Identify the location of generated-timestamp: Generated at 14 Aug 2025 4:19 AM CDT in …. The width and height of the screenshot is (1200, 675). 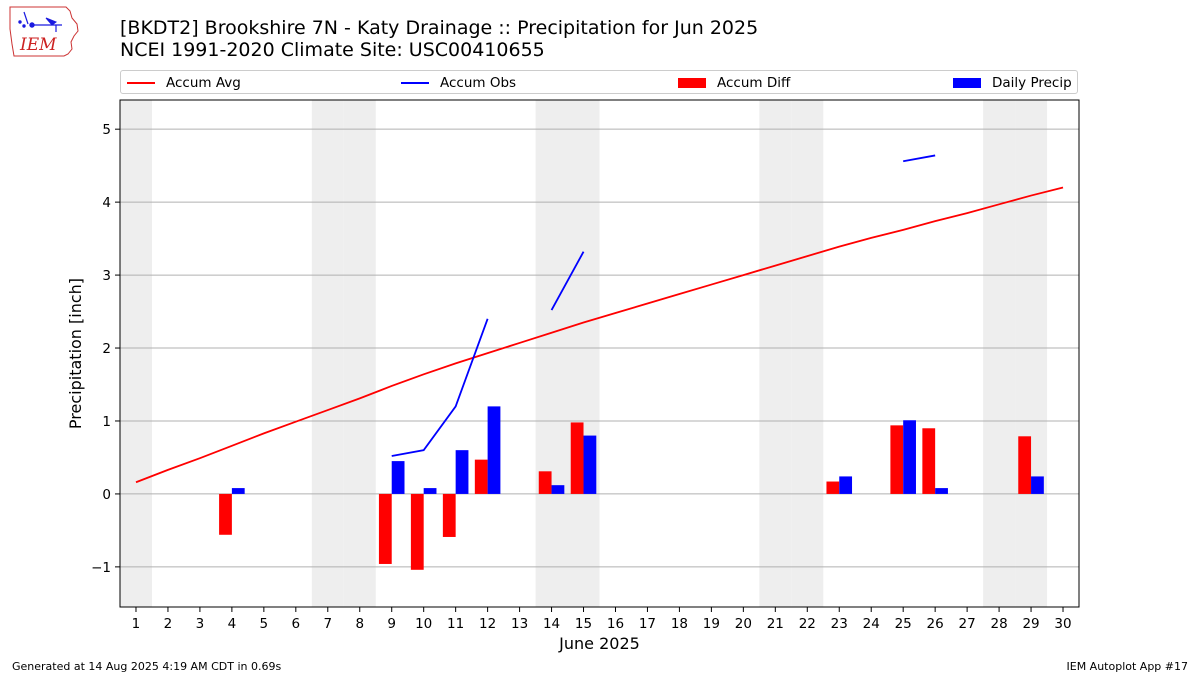
(147, 666).